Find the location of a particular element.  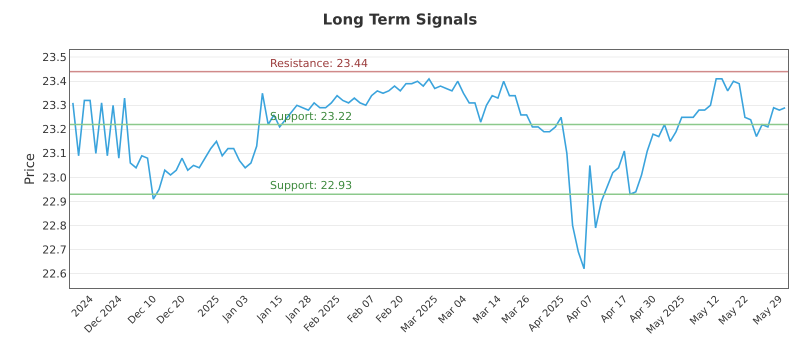

y-tick-label: 23.5 is located at coordinates (54, 57).